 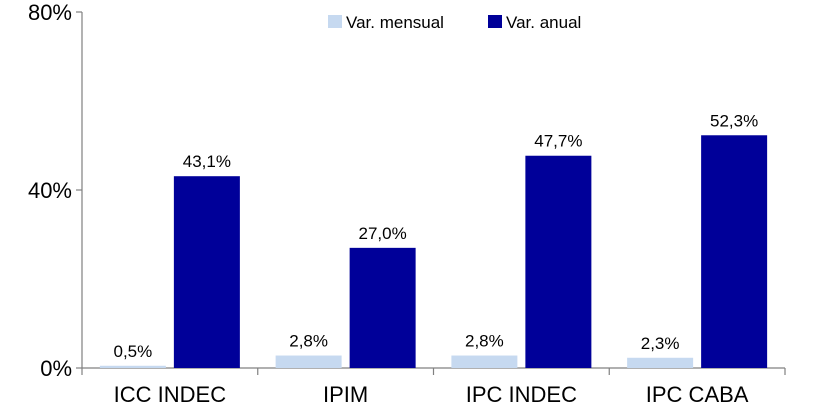 What do you see at coordinates (454, 22) in the screenshot?
I see `chart-legend: Var. mensual Var. anual` at bounding box center [454, 22].